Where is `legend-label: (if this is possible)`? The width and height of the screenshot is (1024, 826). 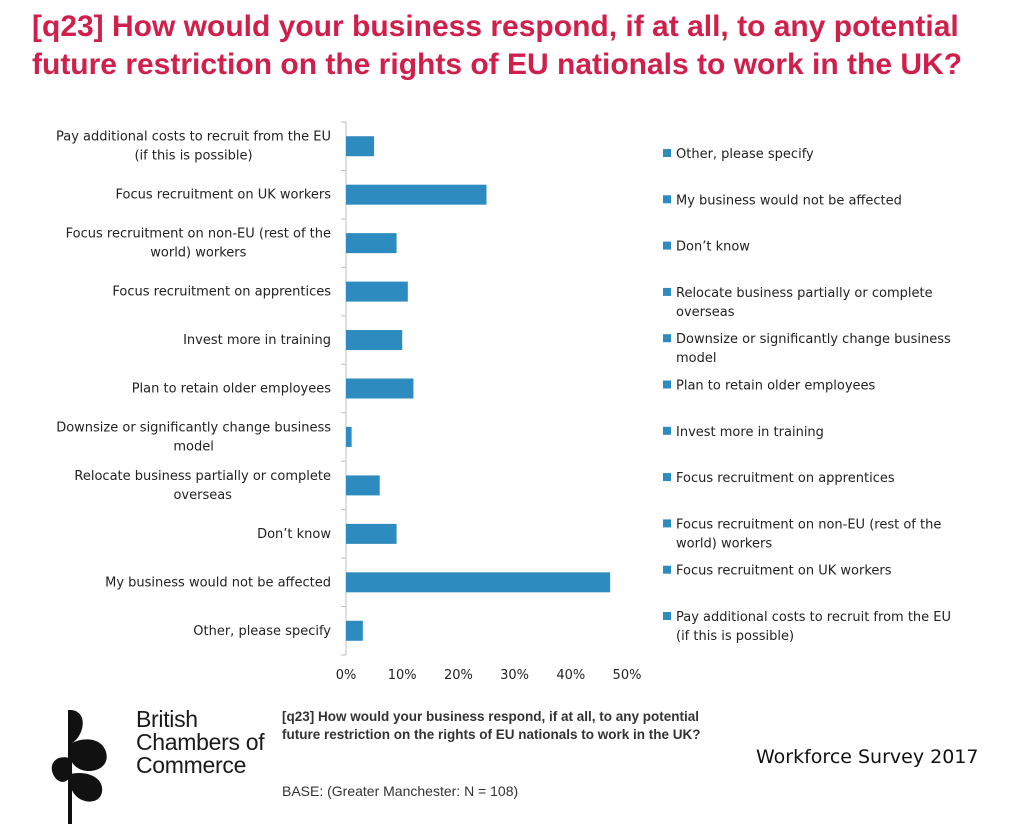
legend-label: (if this is possible) is located at coordinates (735, 636).